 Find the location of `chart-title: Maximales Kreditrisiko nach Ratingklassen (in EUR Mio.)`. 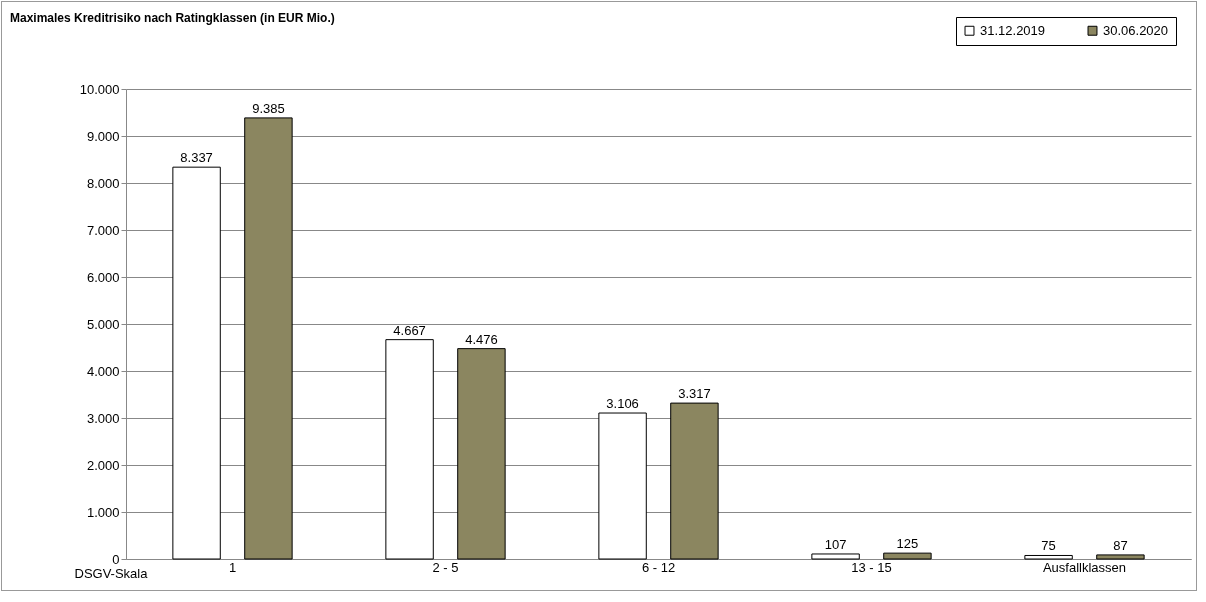

chart-title: Maximales Kreditrisiko nach Ratingklassen (in EUR Mio.) is located at coordinates (172, 18).